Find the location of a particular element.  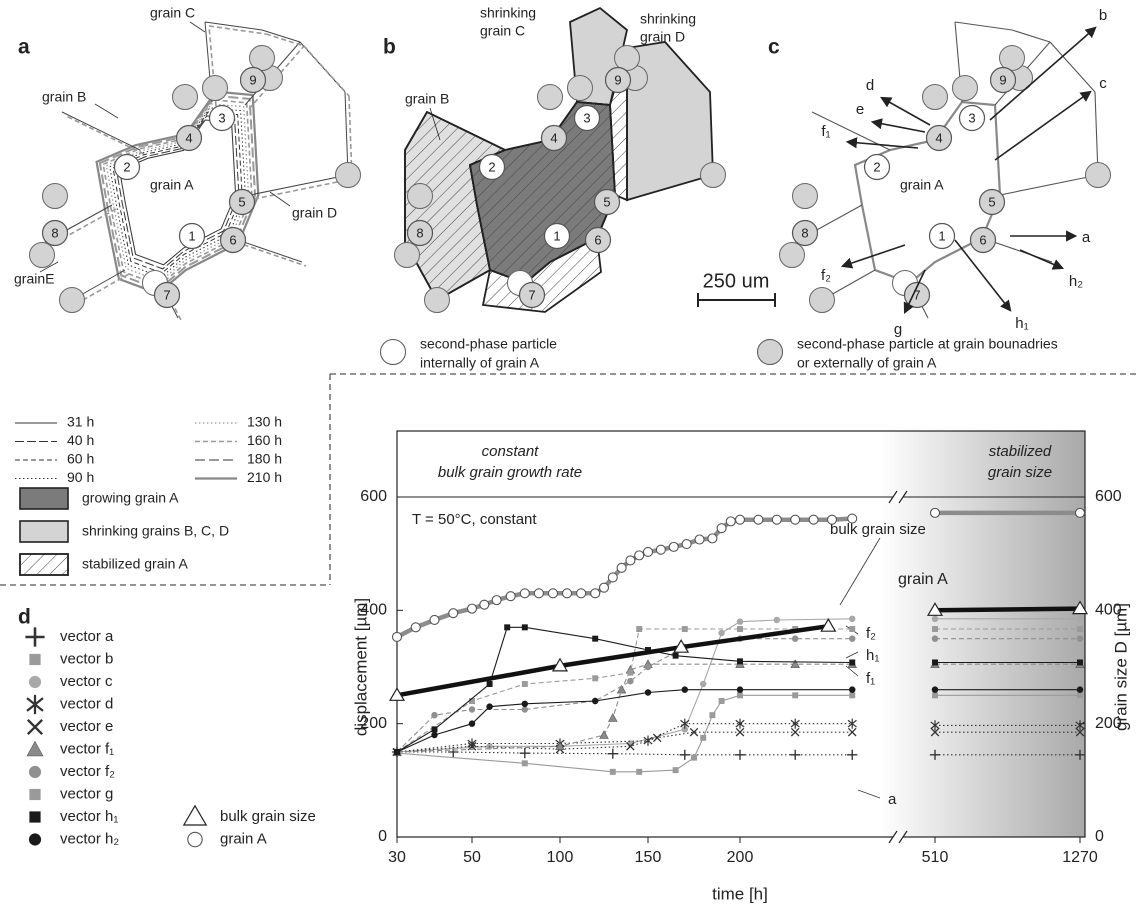

particle-label: 4 is located at coordinates (938, 137).